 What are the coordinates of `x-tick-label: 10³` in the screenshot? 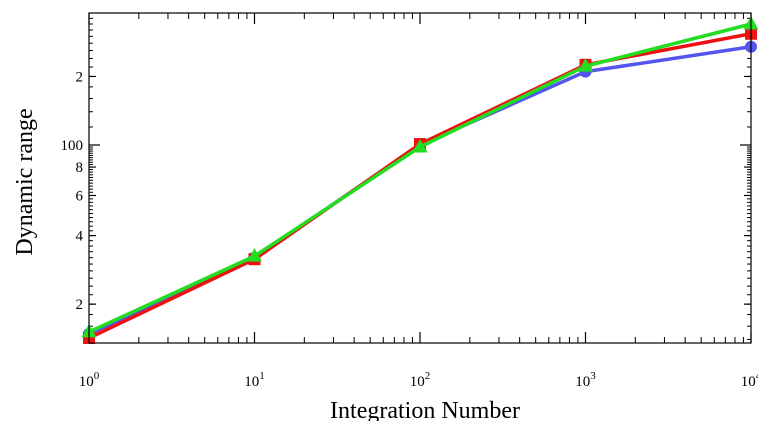 It's located at (585, 380).